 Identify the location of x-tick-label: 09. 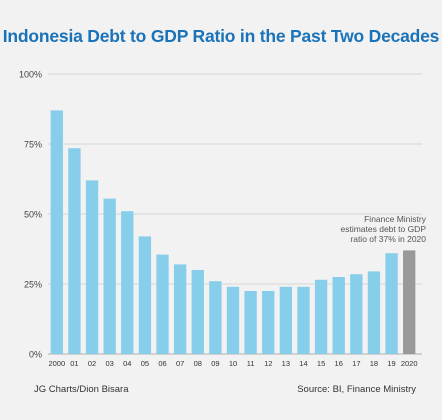
(215, 363).